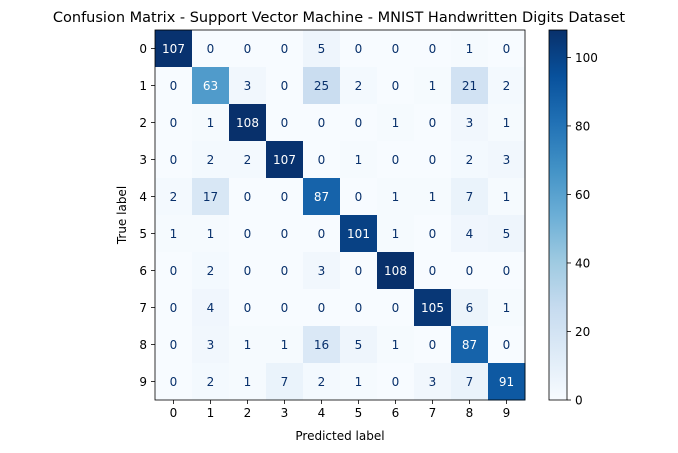 The height and width of the screenshot is (453, 678). I want to click on y-tick-label: 5, so click(143, 234).